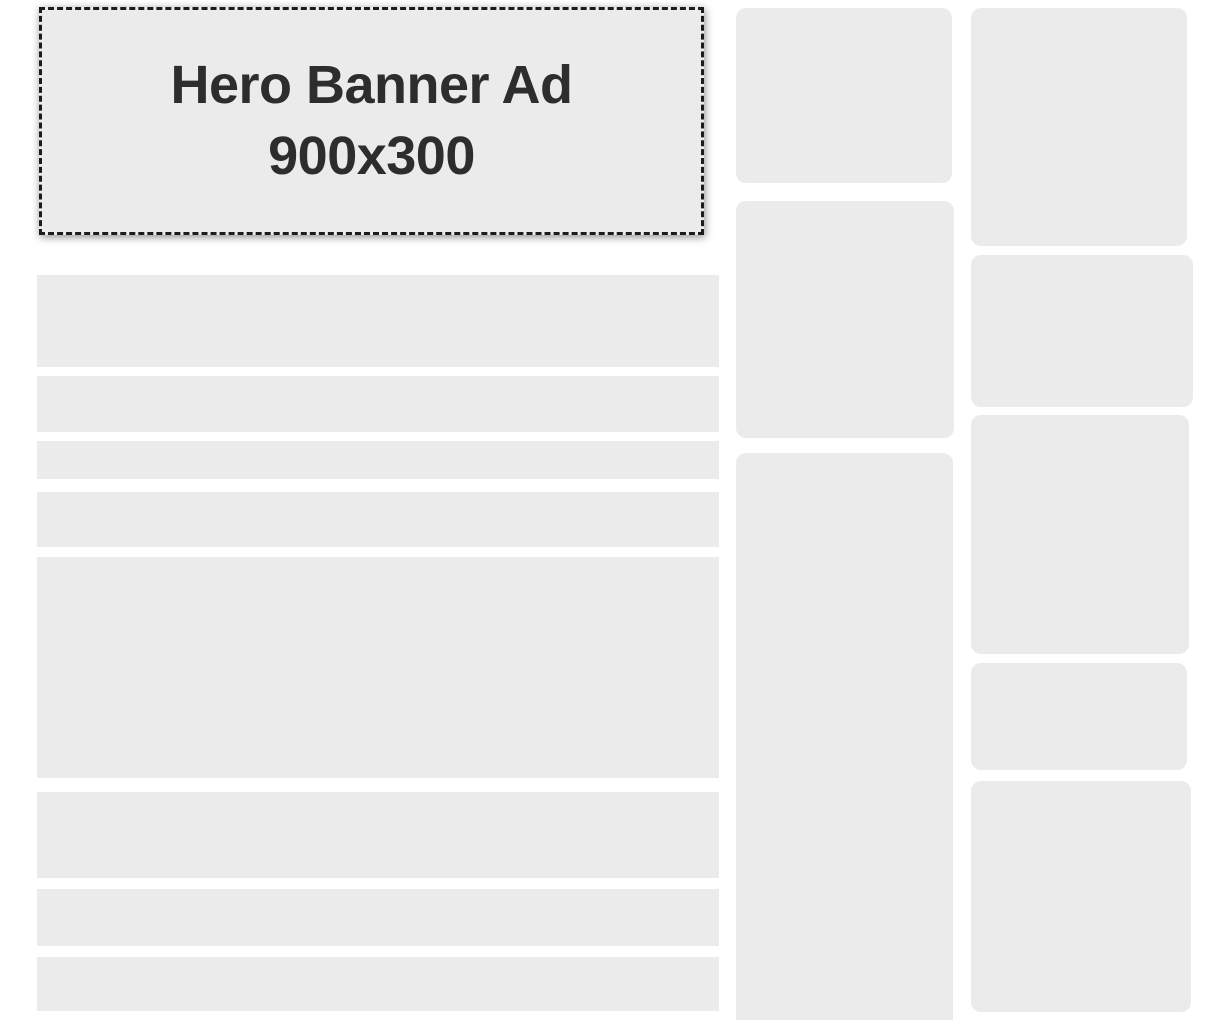 The width and height of the screenshot is (1220, 1020). Describe the element at coordinates (371, 156) in the screenshot. I see `hero-banner-size-label: 900x300` at that location.